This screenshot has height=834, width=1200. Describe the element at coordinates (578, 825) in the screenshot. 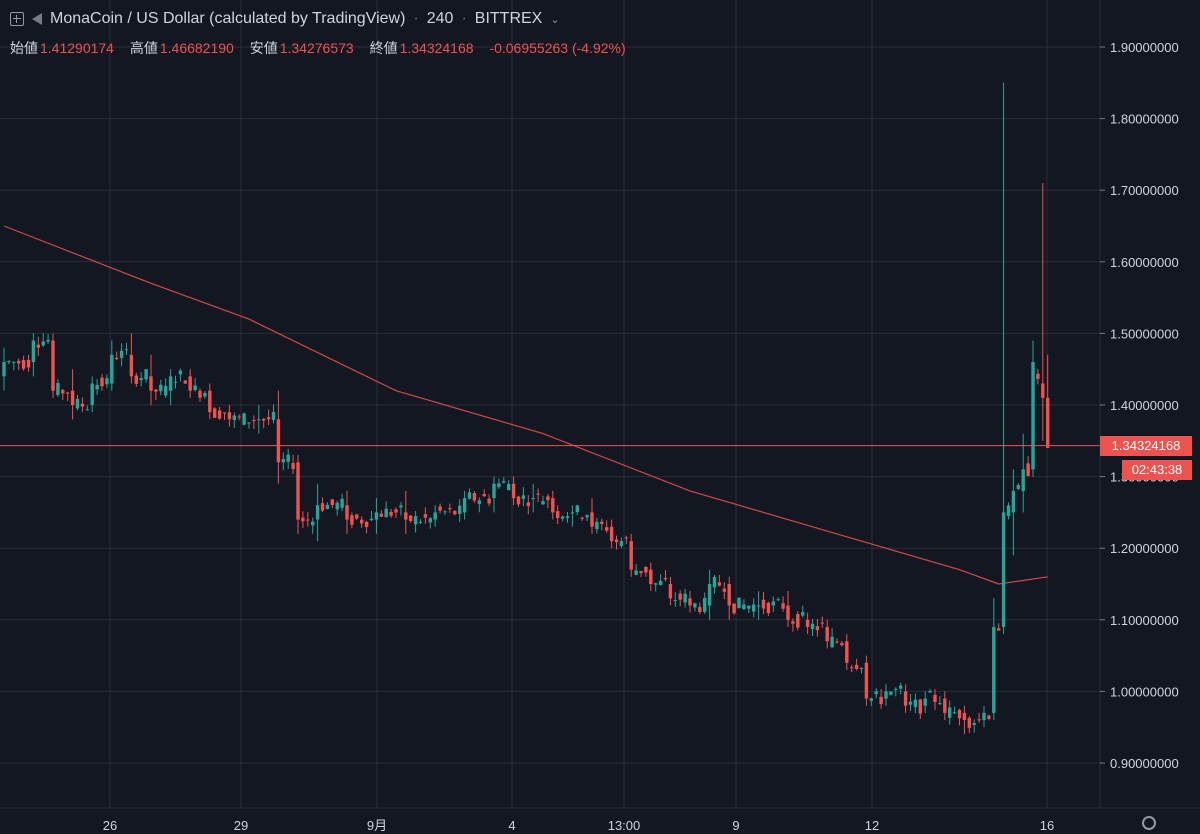

I see `time-axis: 26 29 9月 4 13:00 9 12 16` at that location.